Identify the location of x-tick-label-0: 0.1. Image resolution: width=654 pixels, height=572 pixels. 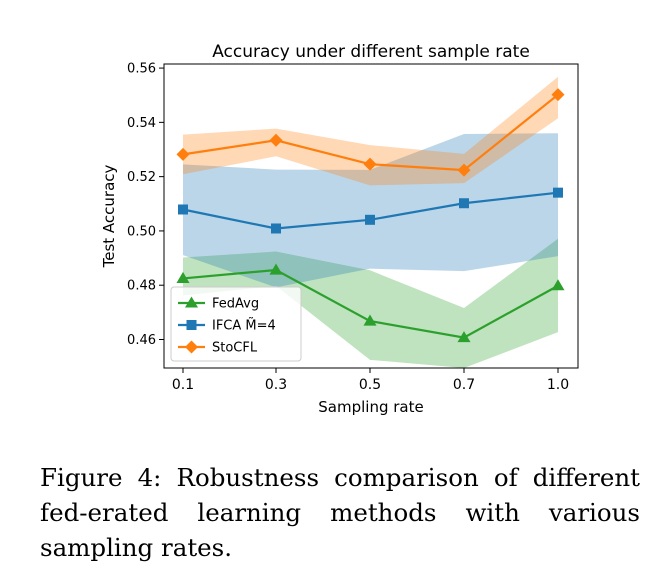
(183, 385).